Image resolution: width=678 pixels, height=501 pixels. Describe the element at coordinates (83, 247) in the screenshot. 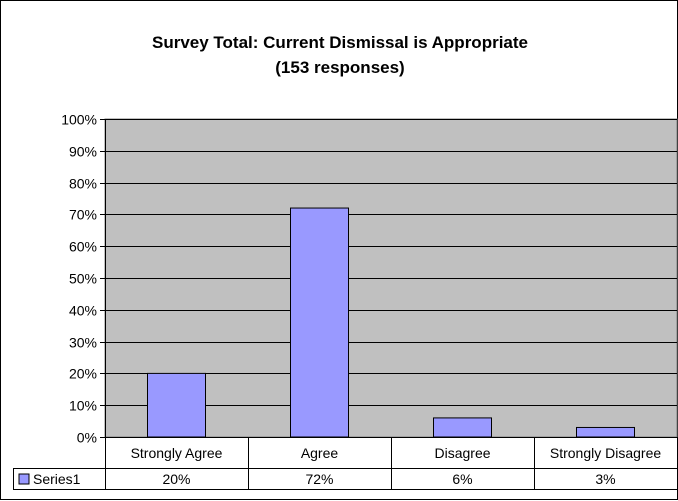

I see `y-tick-label: 60%` at that location.